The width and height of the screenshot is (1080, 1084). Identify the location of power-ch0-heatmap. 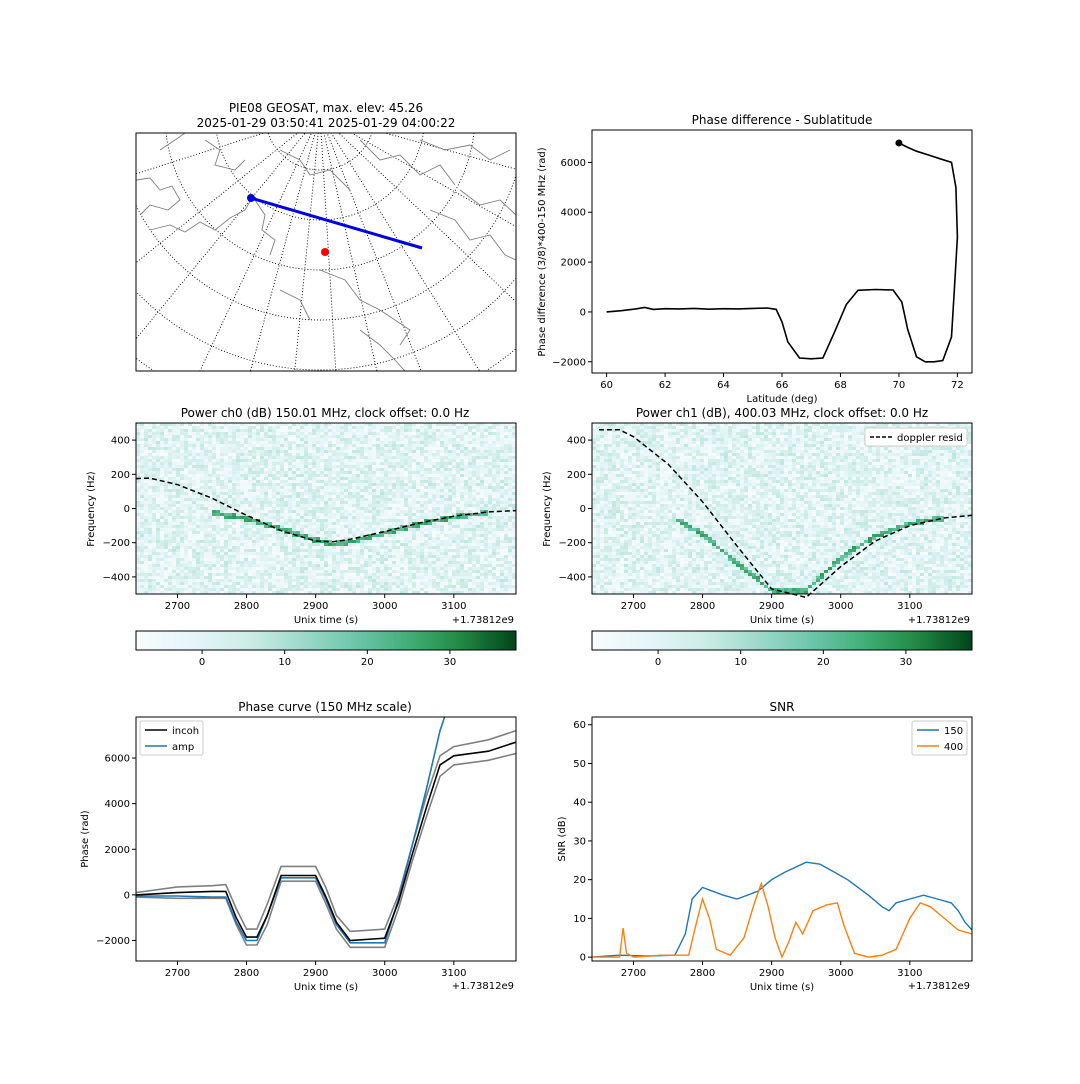
(326, 508).